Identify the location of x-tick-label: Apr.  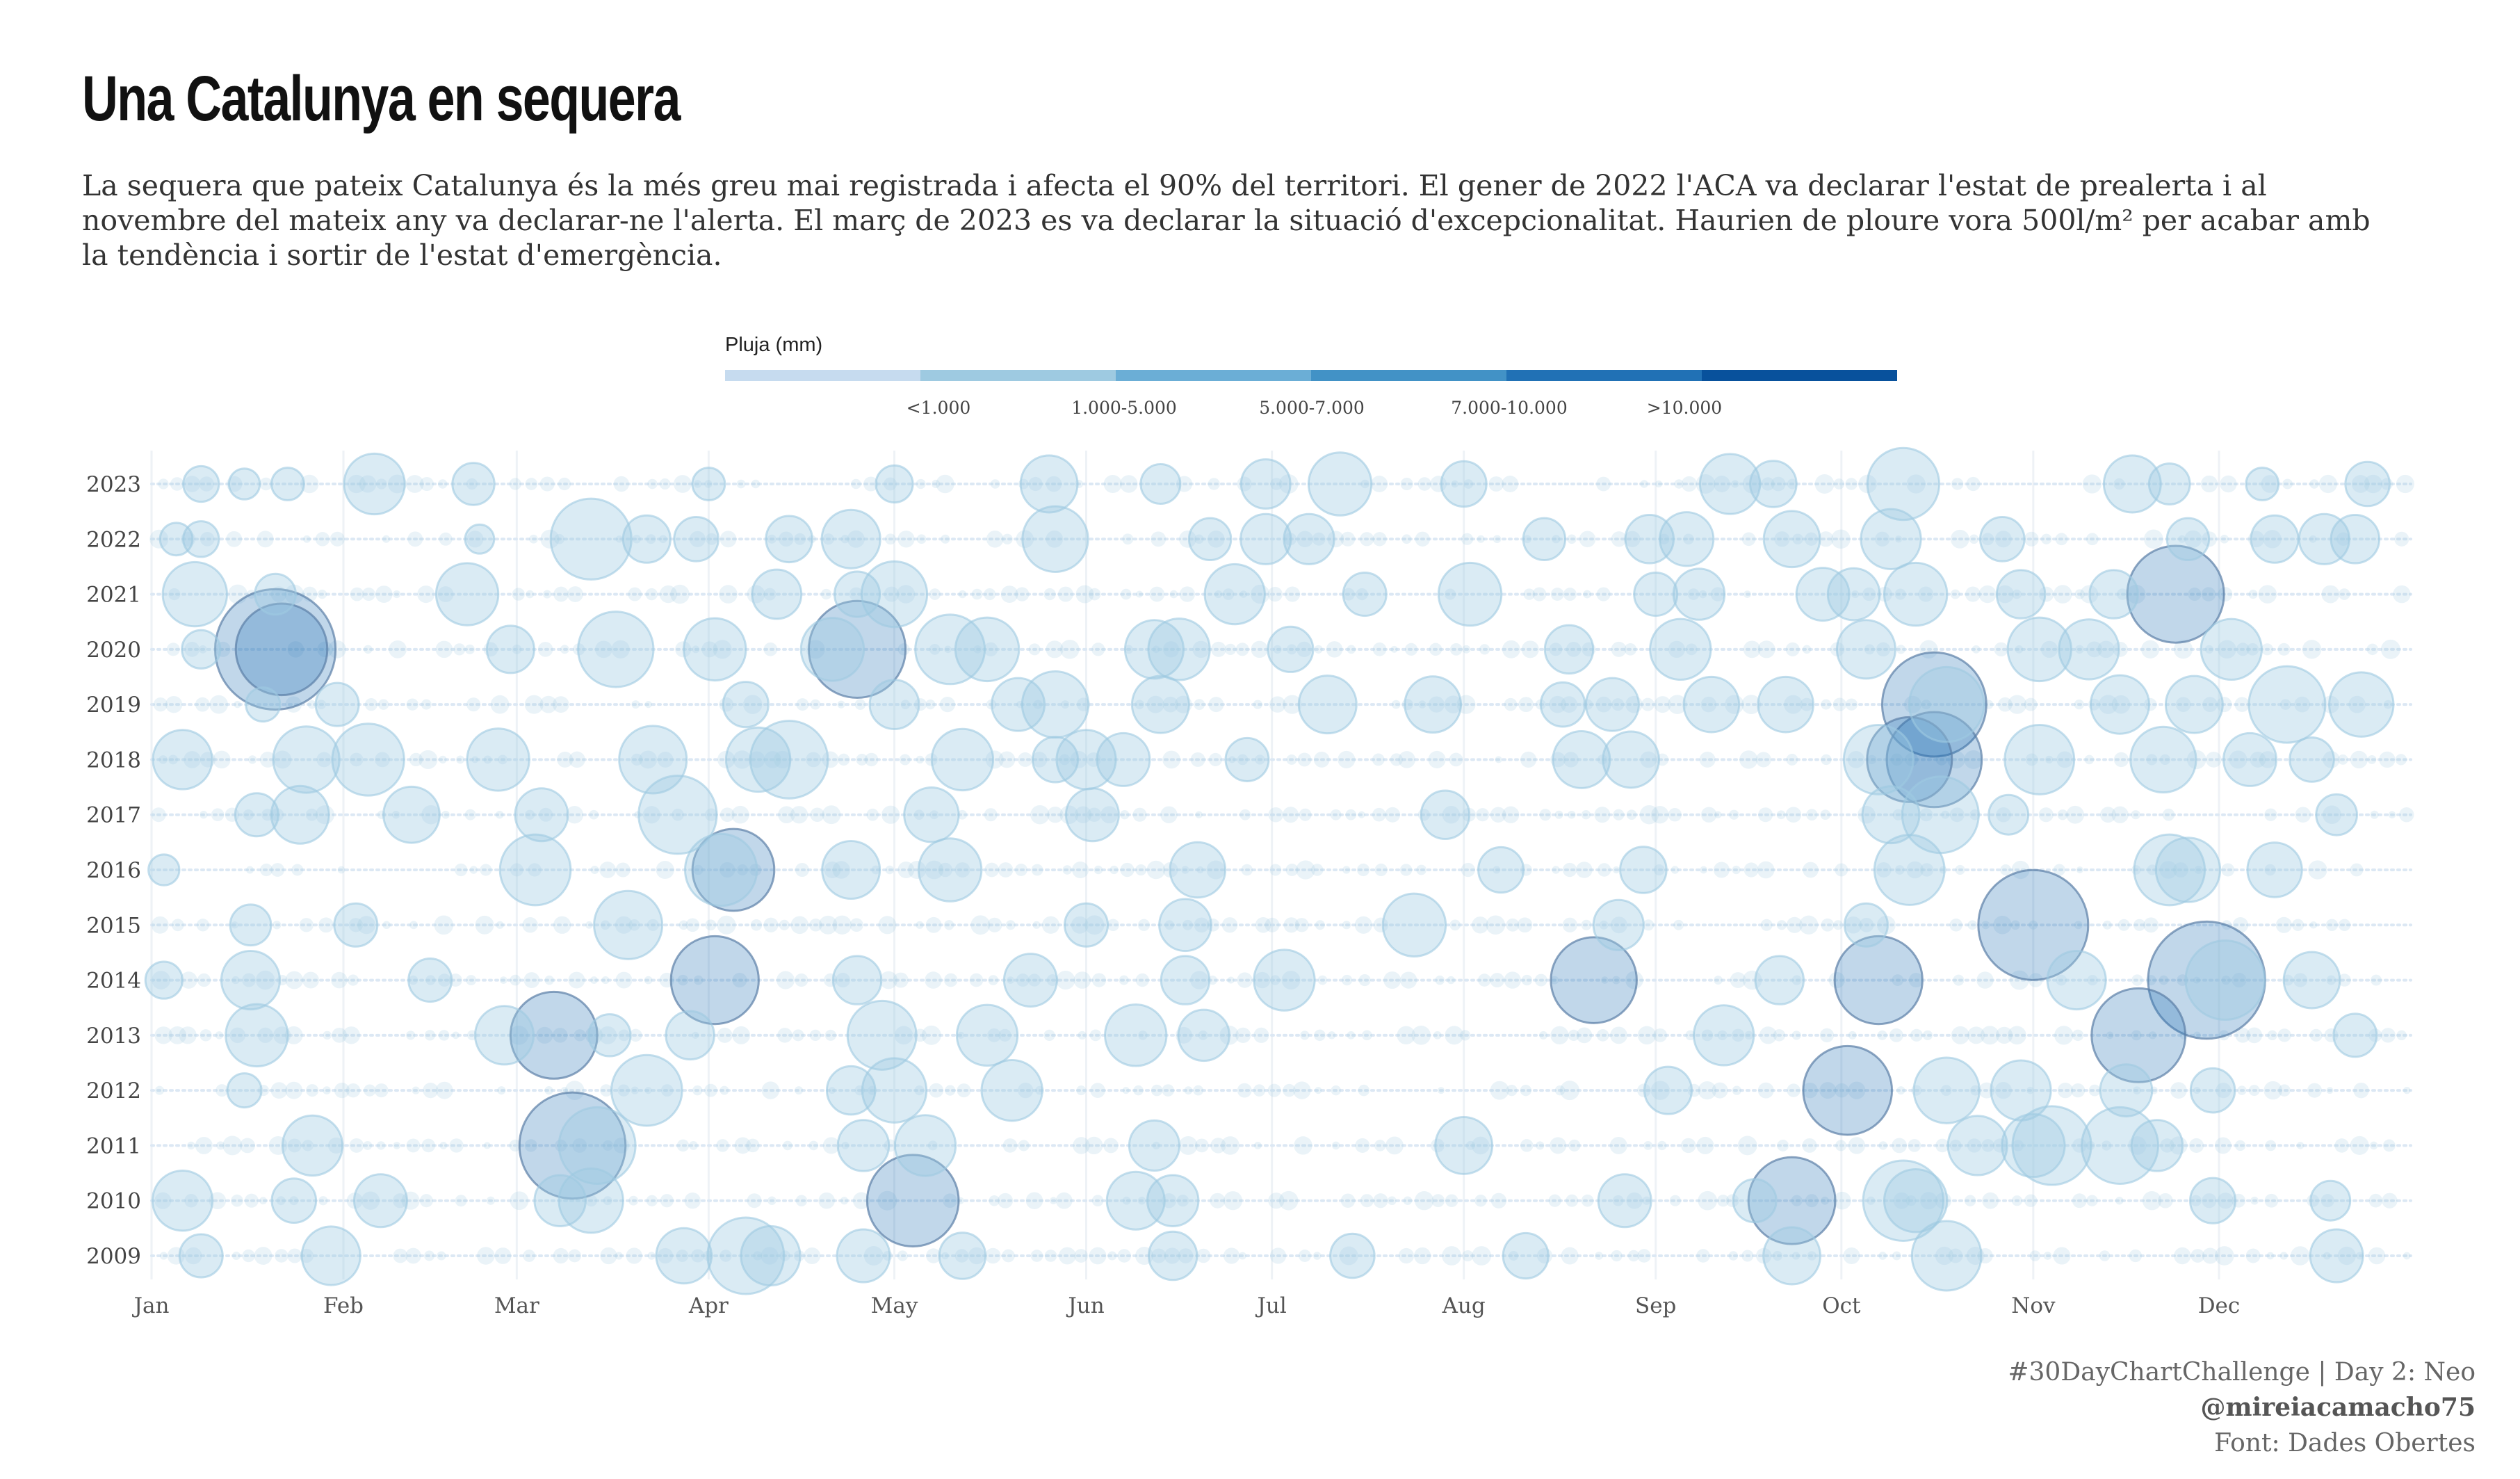
(708, 1306).